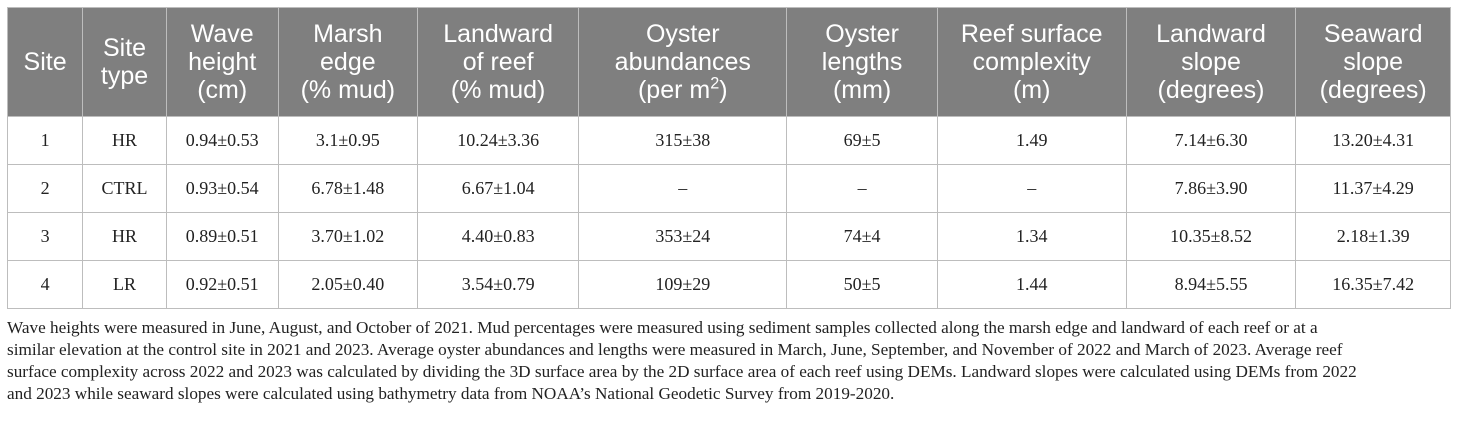 The image size is (1460, 421). Describe the element at coordinates (683, 236) in the screenshot. I see `table-cell: 353±24` at that location.